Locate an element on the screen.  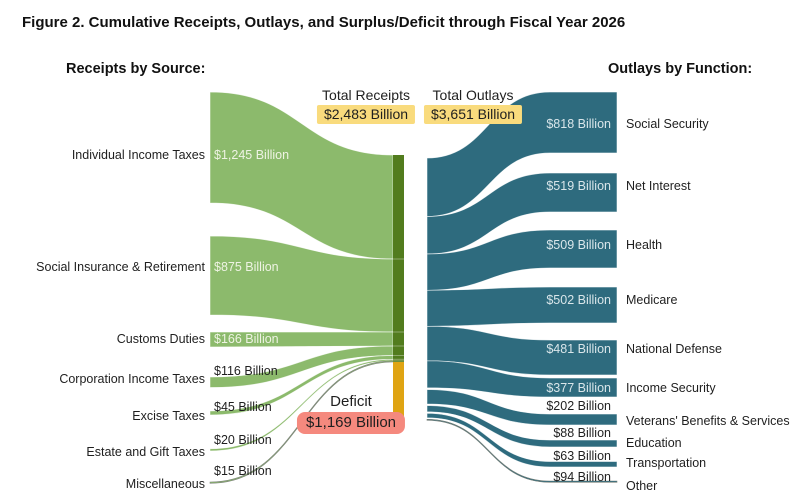
outlay-label-national-defense: National Defense is located at coordinates (674, 349).